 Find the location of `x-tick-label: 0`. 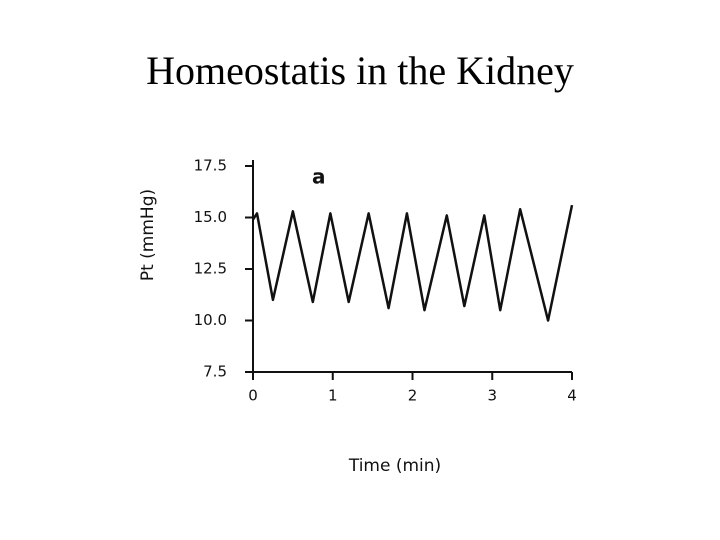

x-tick-label: 0 is located at coordinates (253, 396).